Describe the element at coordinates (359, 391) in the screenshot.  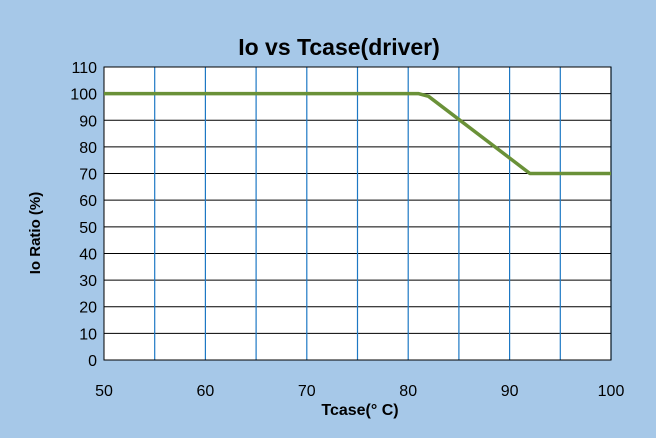
I see `x-tick-labels: 50 60 70 80 90 100` at that location.